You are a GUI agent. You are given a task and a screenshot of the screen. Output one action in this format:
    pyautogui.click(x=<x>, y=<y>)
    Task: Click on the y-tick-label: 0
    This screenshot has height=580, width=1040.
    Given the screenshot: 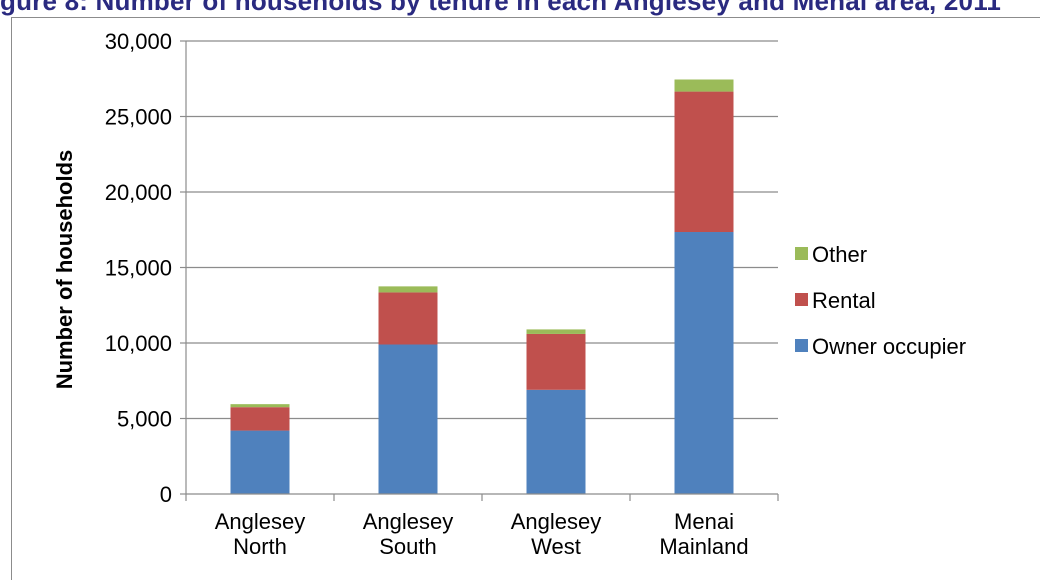 What is the action you would take?
    pyautogui.click(x=166, y=494)
    